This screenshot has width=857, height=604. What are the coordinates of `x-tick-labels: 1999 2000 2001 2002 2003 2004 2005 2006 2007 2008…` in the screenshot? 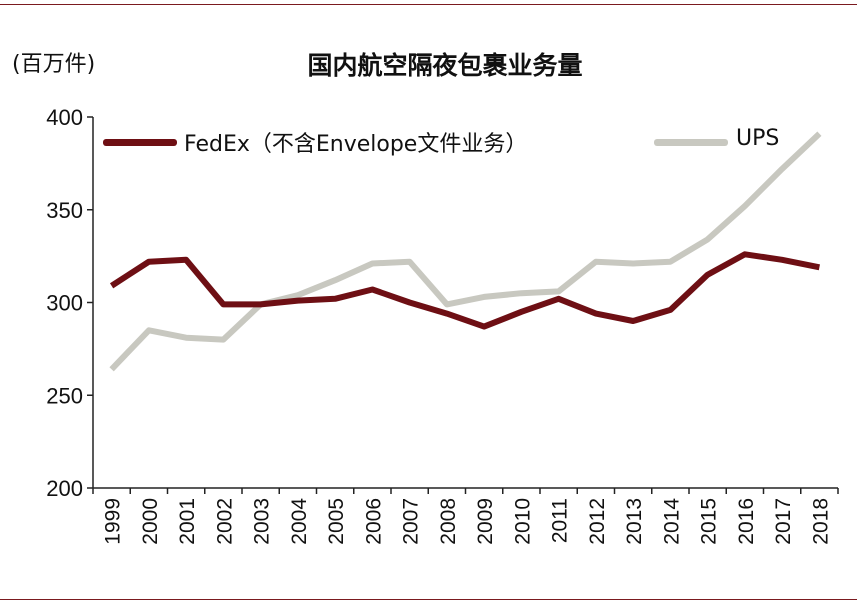 It's located at (467, 521).